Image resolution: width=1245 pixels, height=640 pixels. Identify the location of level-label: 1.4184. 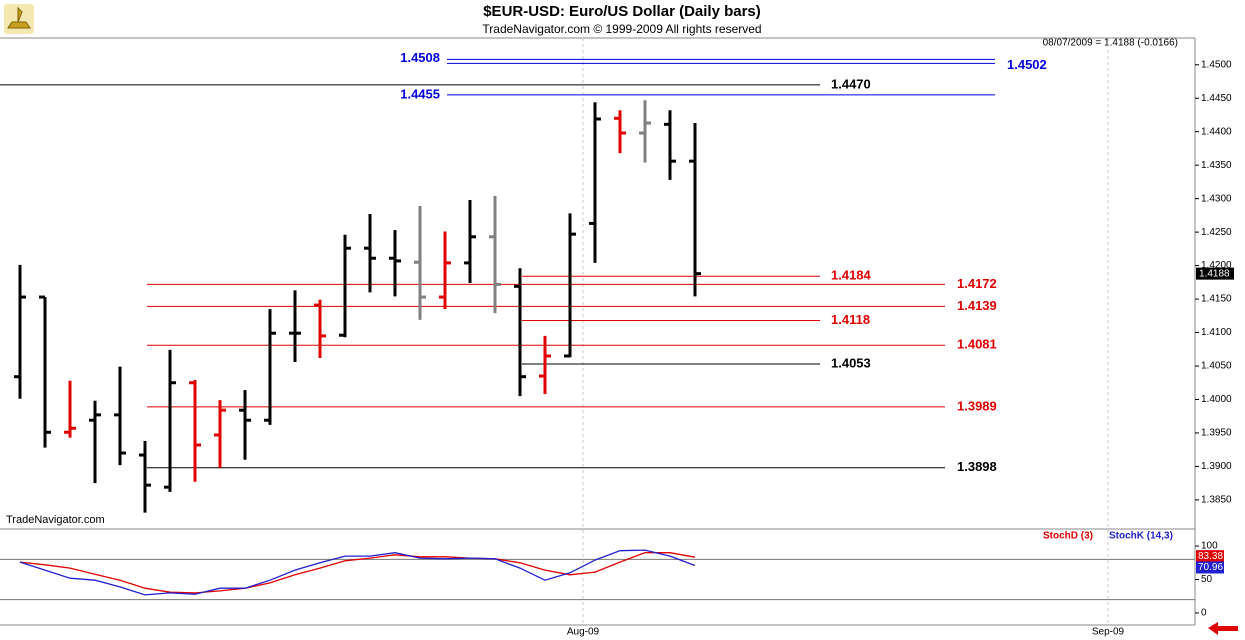
(851, 275).